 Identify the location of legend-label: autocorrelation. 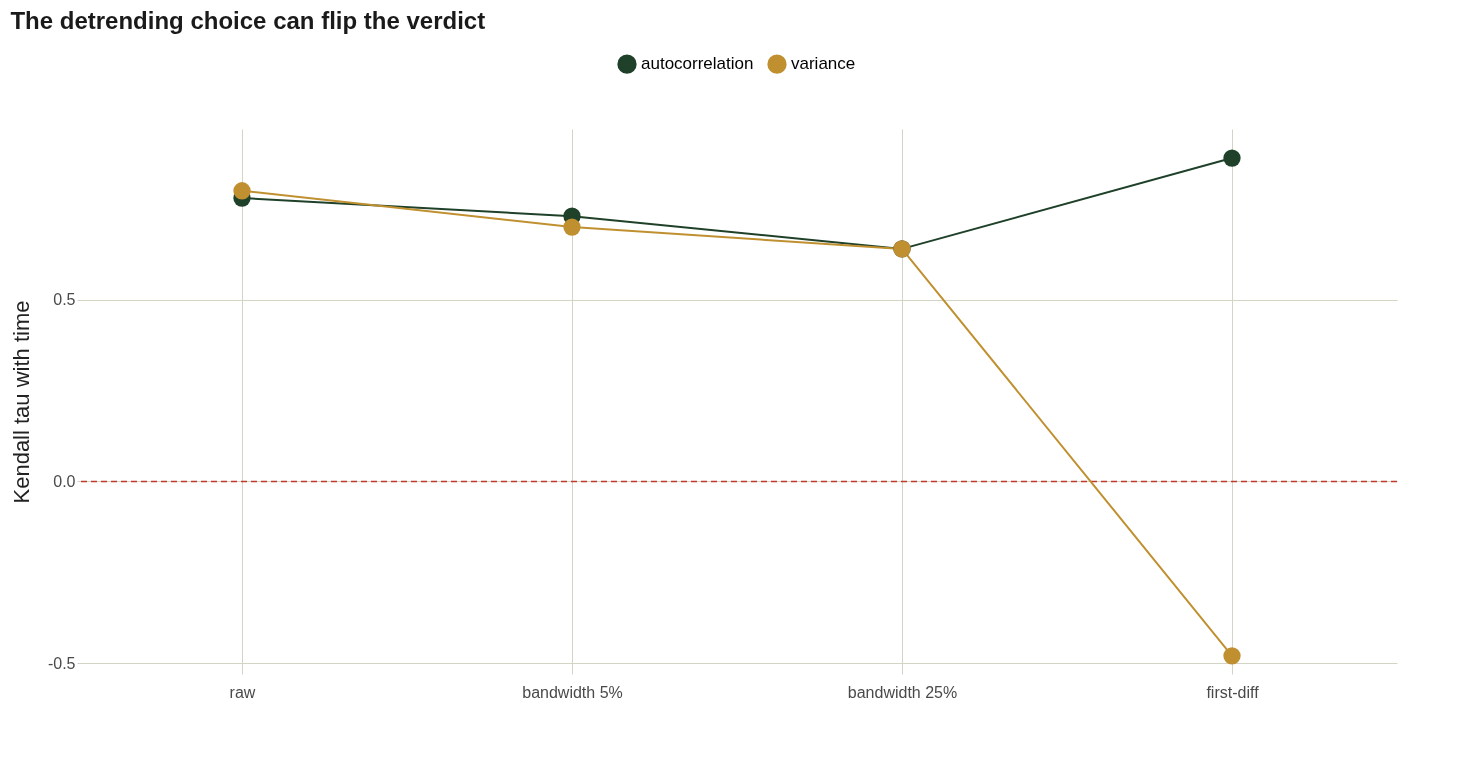
(697, 64).